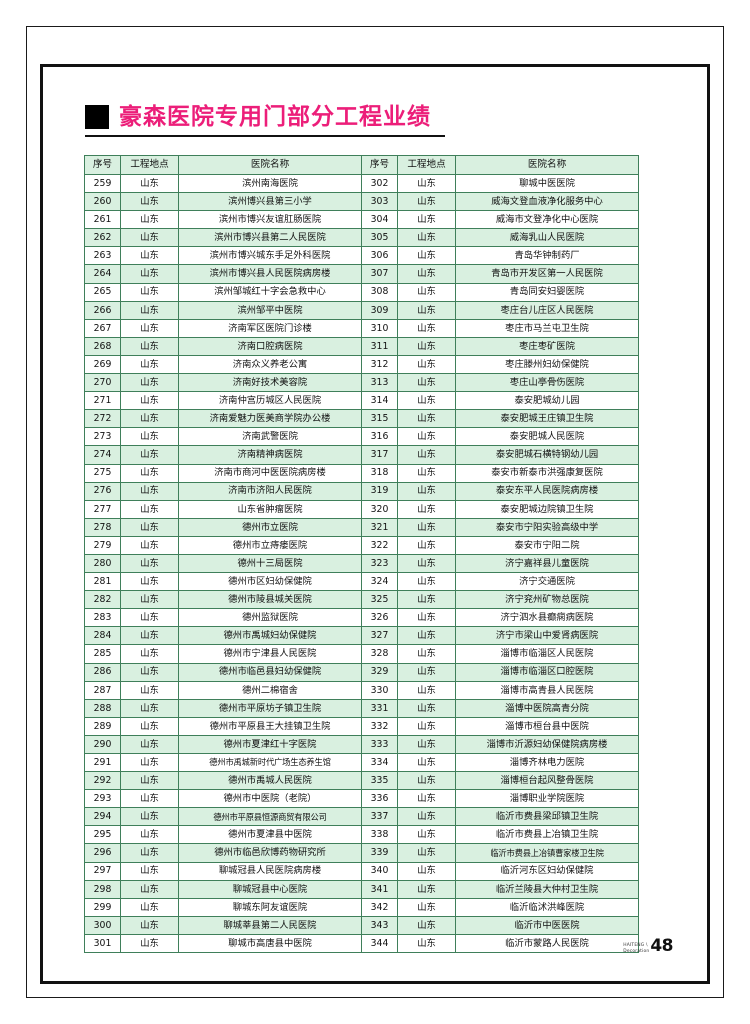 This screenshot has width=750, height=1024. I want to click on table-row: 277 山东 山东省肿瘤医院 320 山东 泰安肥城边院镇卫生院, so click(361, 509).